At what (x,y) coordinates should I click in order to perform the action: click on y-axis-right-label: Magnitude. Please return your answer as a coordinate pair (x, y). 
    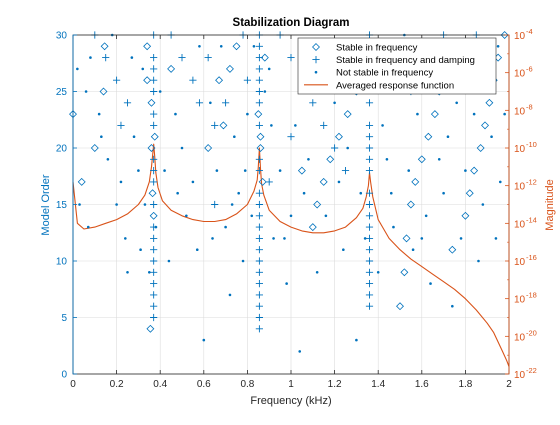
    Looking at the image, I should click on (550, 204).